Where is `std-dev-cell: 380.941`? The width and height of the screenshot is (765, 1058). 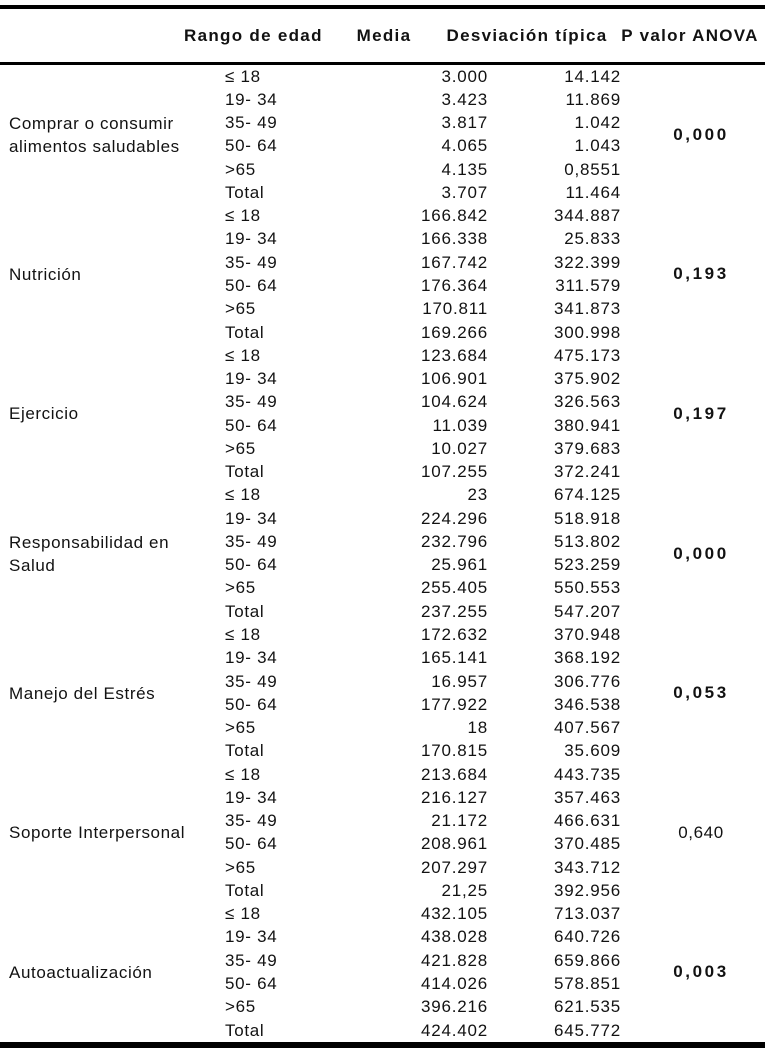 std-dev-cell: 380.941 is located at coordinates (587, 425).